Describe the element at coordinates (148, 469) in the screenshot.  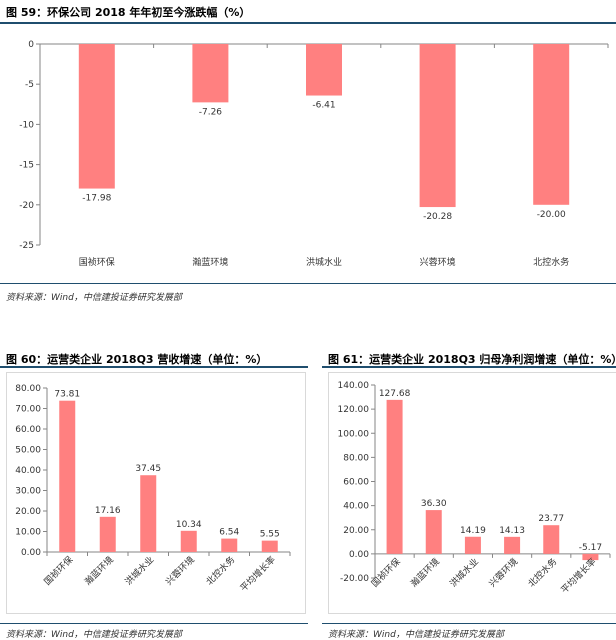
I see `data-label: 37.45` at that location.